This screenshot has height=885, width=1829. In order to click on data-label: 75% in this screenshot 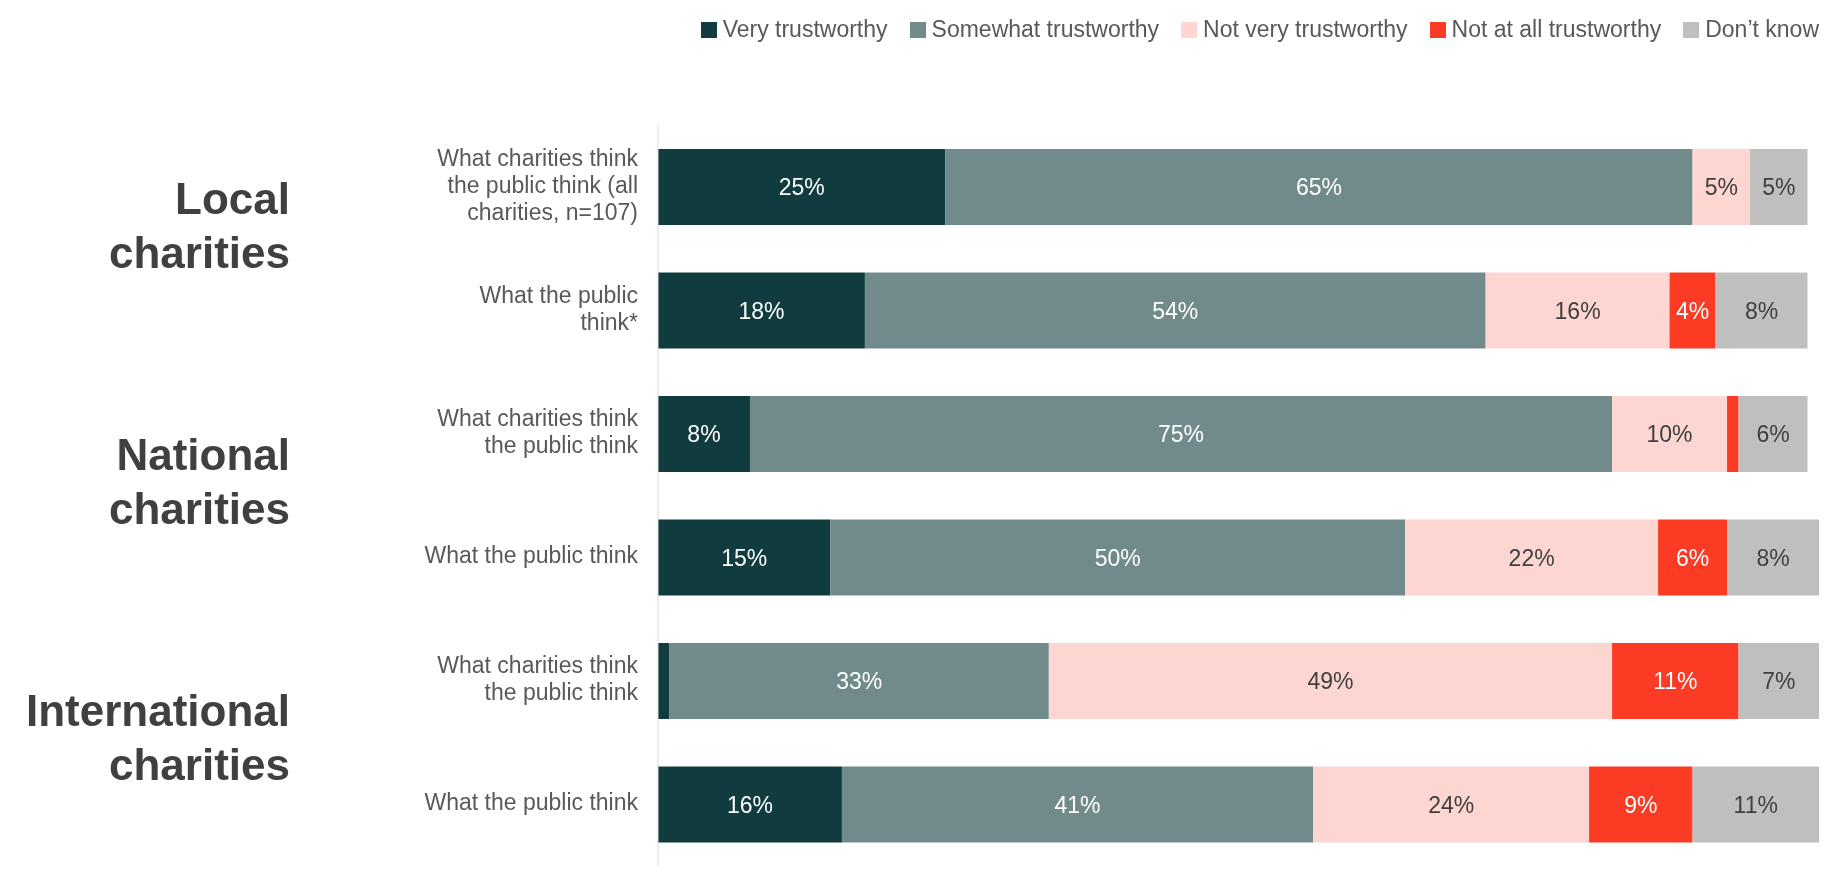, I will do `click(1181, 434)`.